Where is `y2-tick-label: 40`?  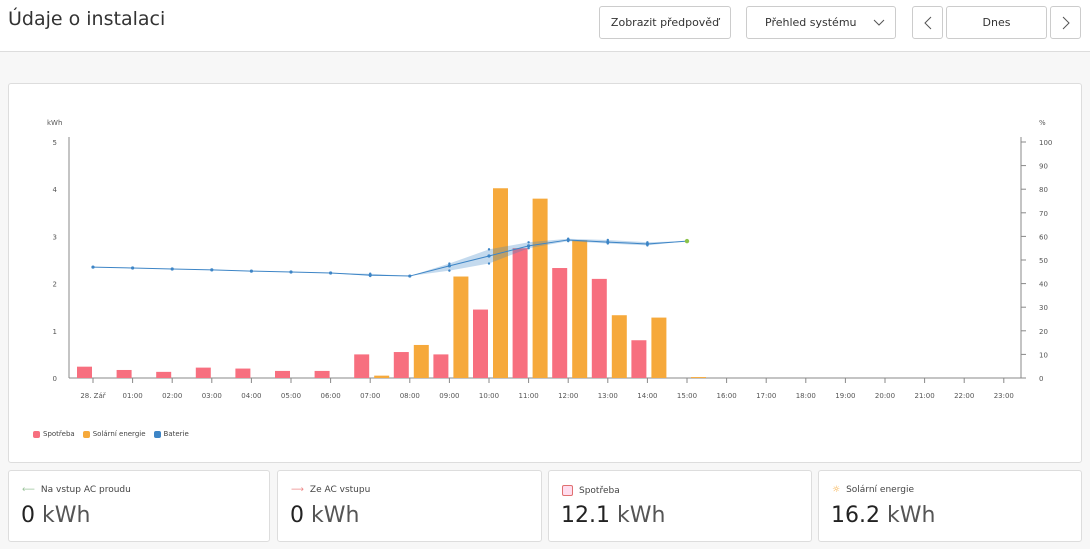
y2-tick-label: 40 is located at coordinates (1043, 285).